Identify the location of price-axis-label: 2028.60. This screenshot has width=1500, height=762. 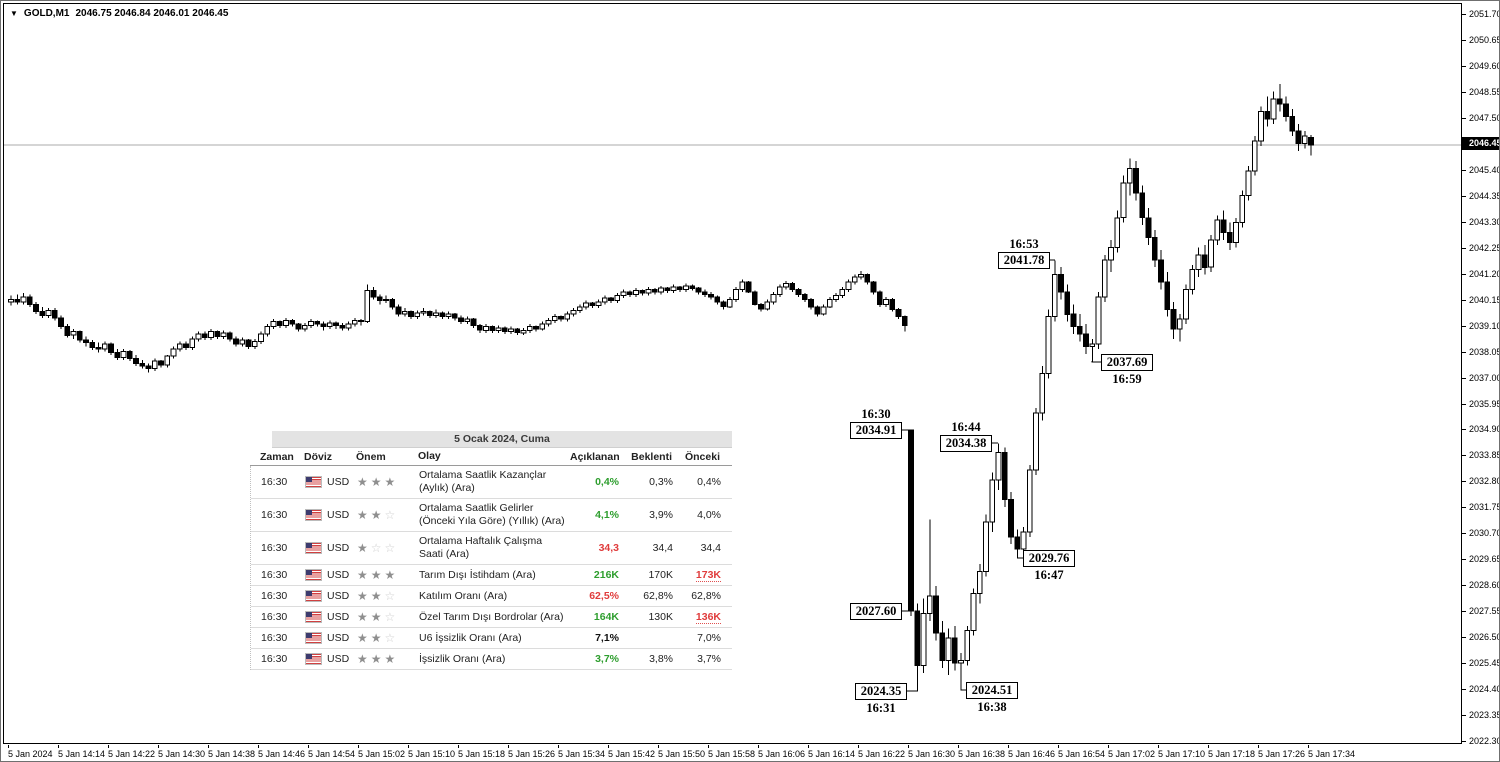
(1484, 585).